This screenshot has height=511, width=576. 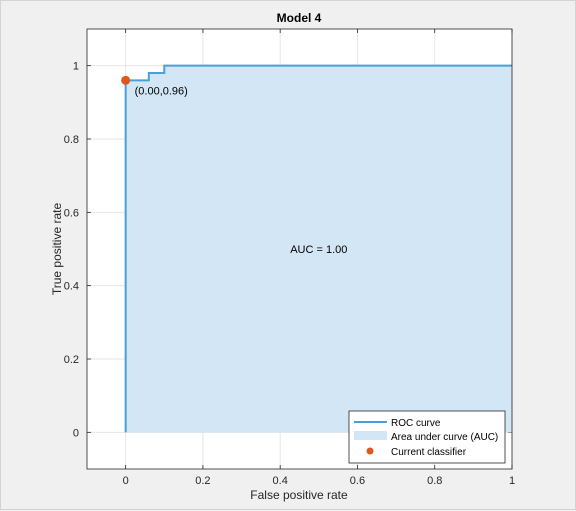 I want to click on y-tick-label: 0, so click(x=76, y=433).